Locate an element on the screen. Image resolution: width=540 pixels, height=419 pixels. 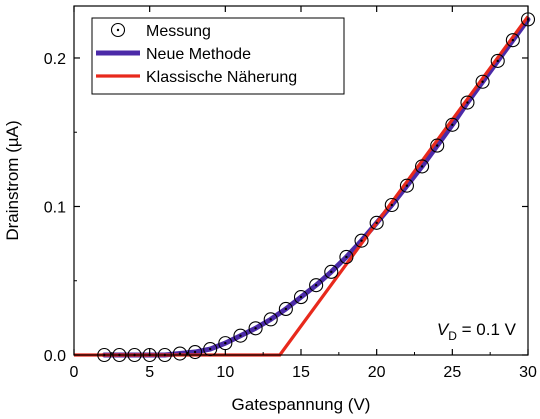
vd-annotation: VD = 0.1 V is located at coordinates (477, 331).